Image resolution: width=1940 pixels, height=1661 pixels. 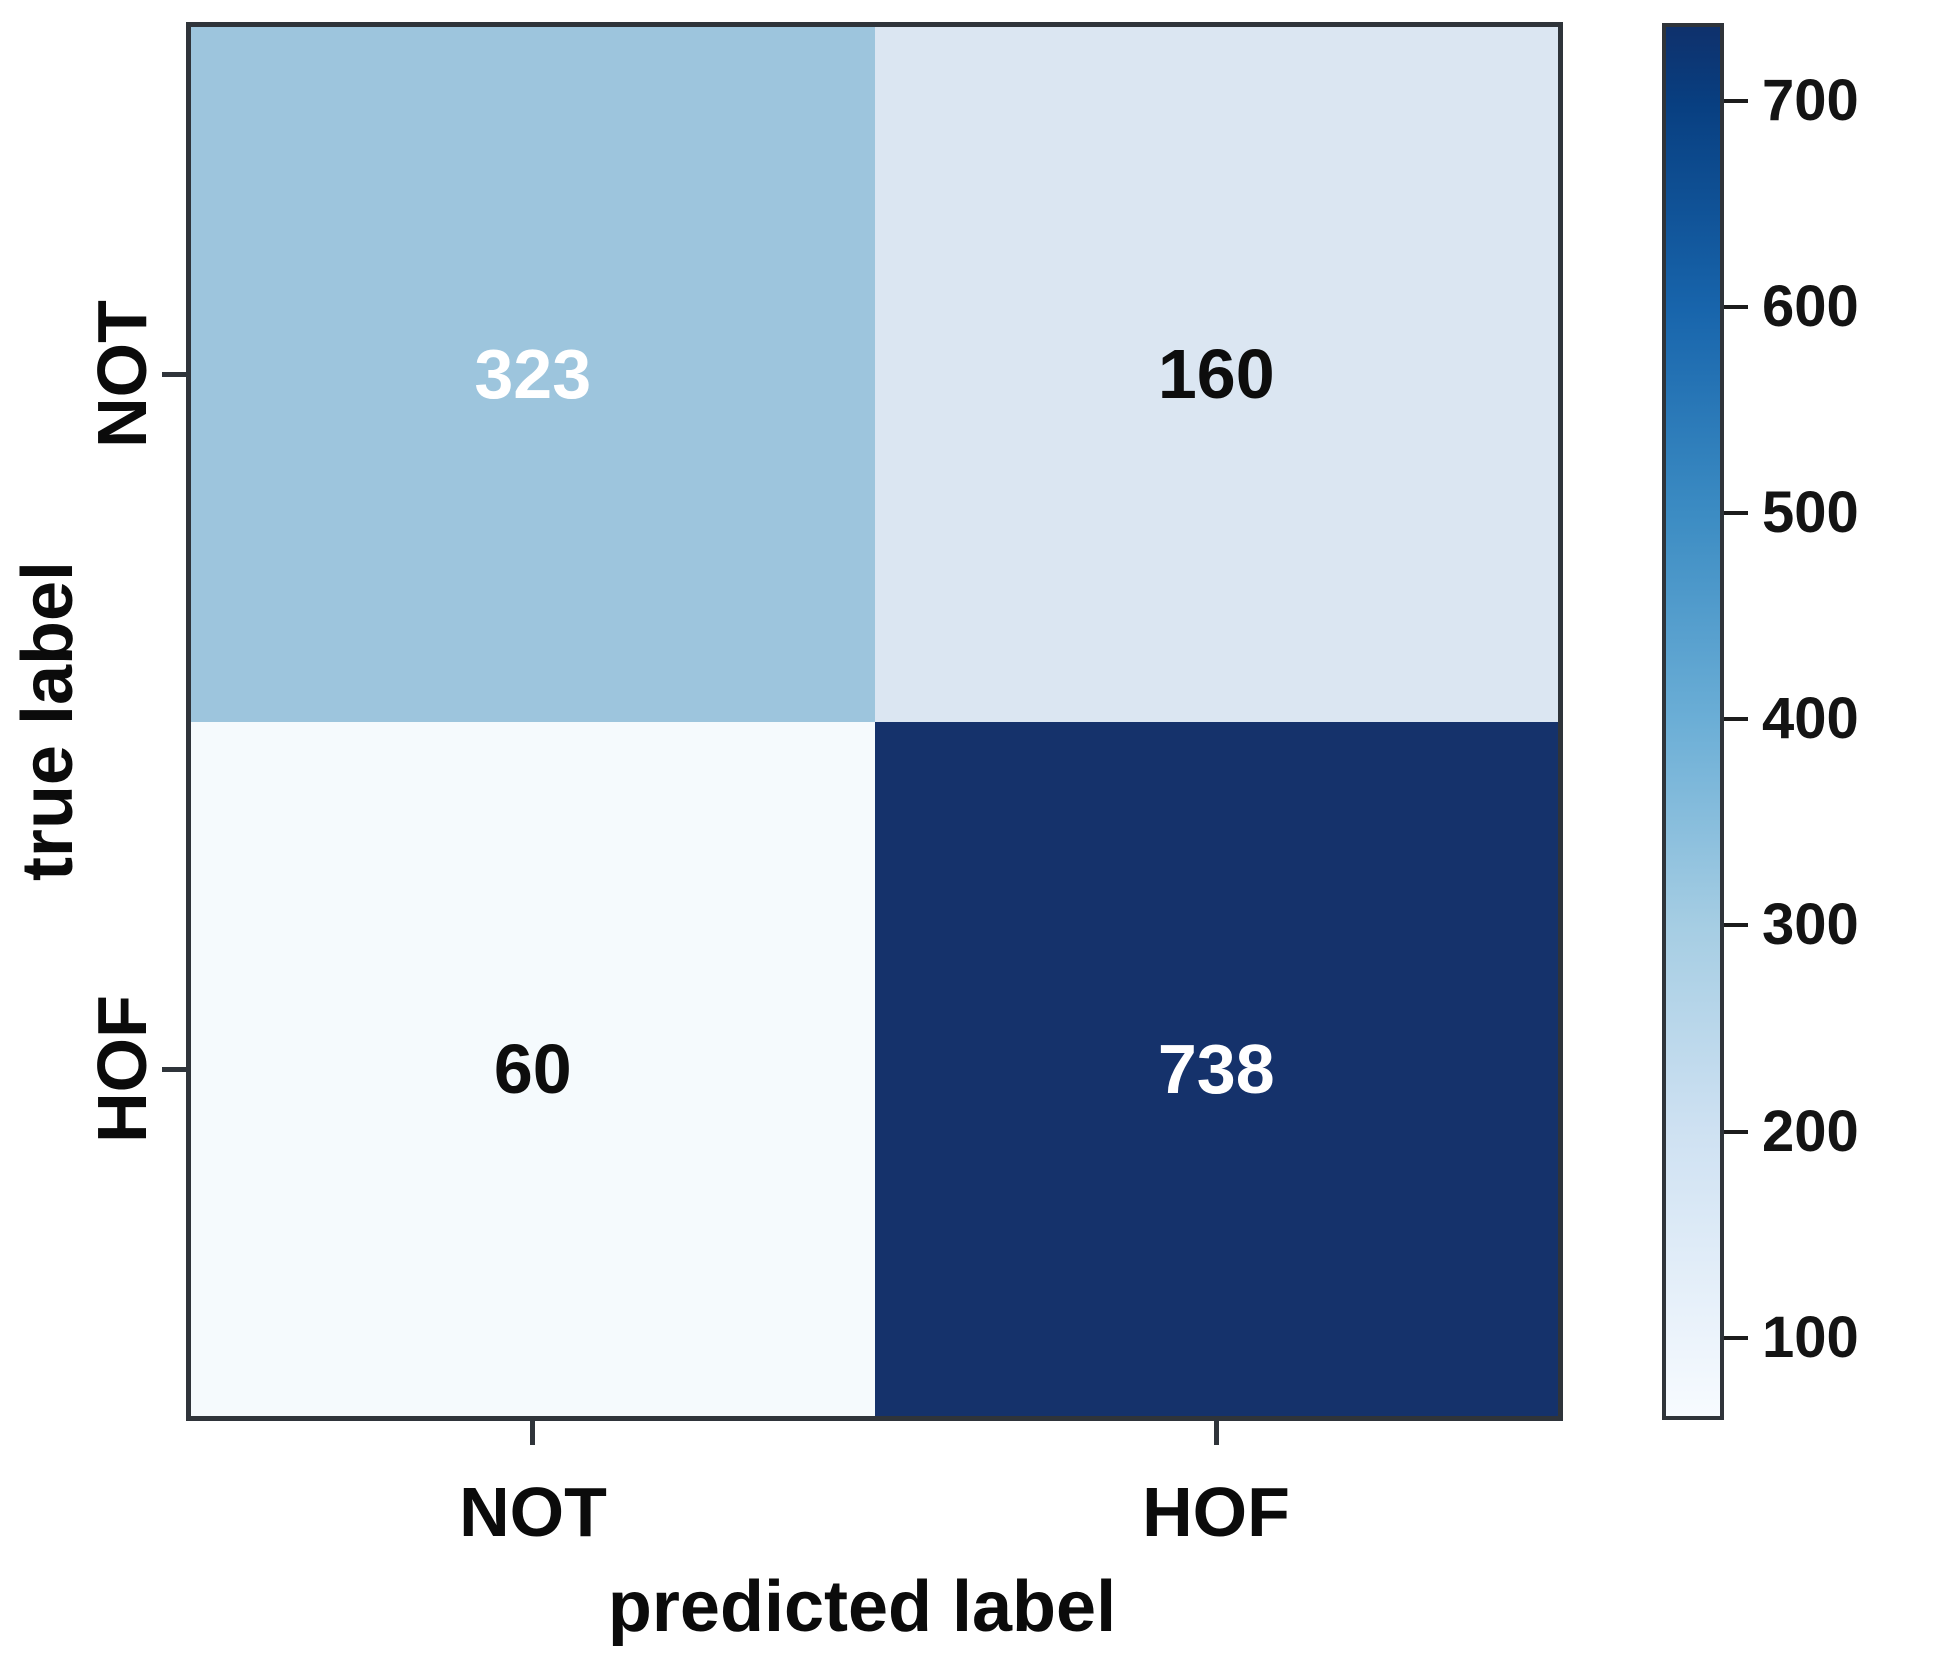 I want to click on x-axis-title: predicted label, so click(x=862, y=1607).